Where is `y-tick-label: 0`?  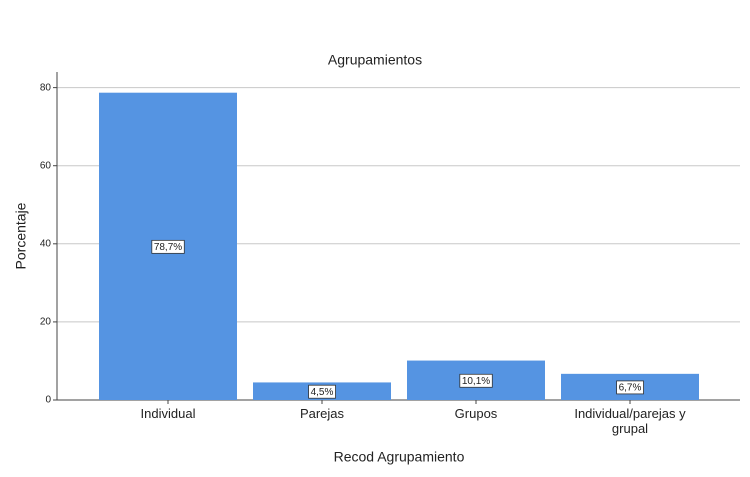
y-tick-label: 0 is located at coordinates (48, 400).